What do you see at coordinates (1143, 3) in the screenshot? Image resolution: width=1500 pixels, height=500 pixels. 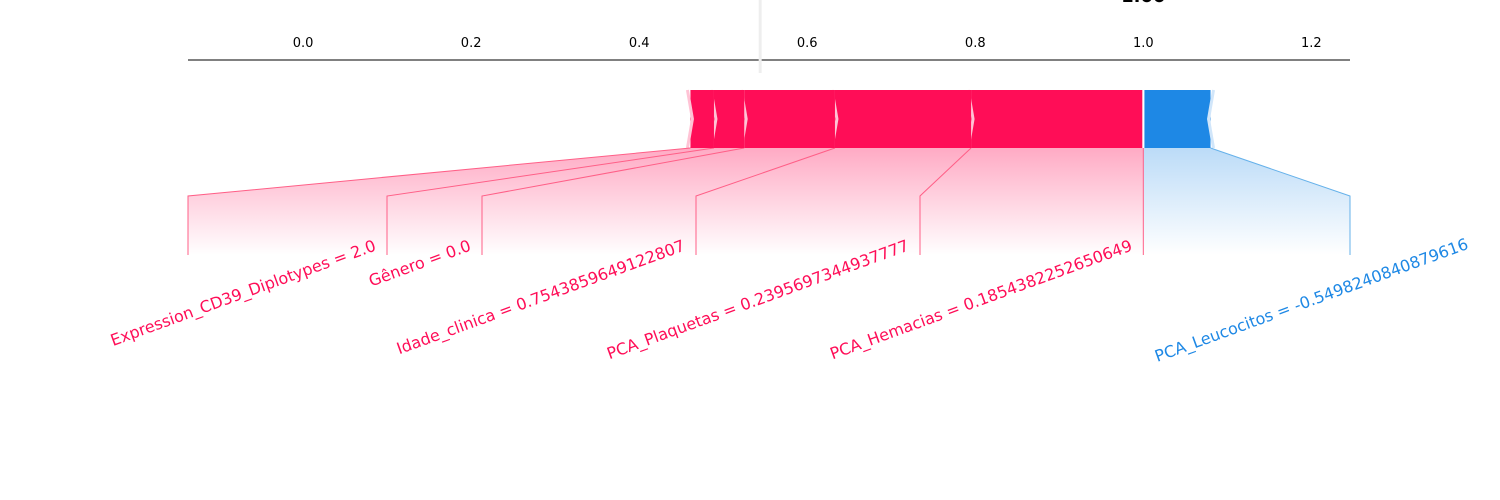 I see `output-label: 1.00` at bounding box center [1143, 3].